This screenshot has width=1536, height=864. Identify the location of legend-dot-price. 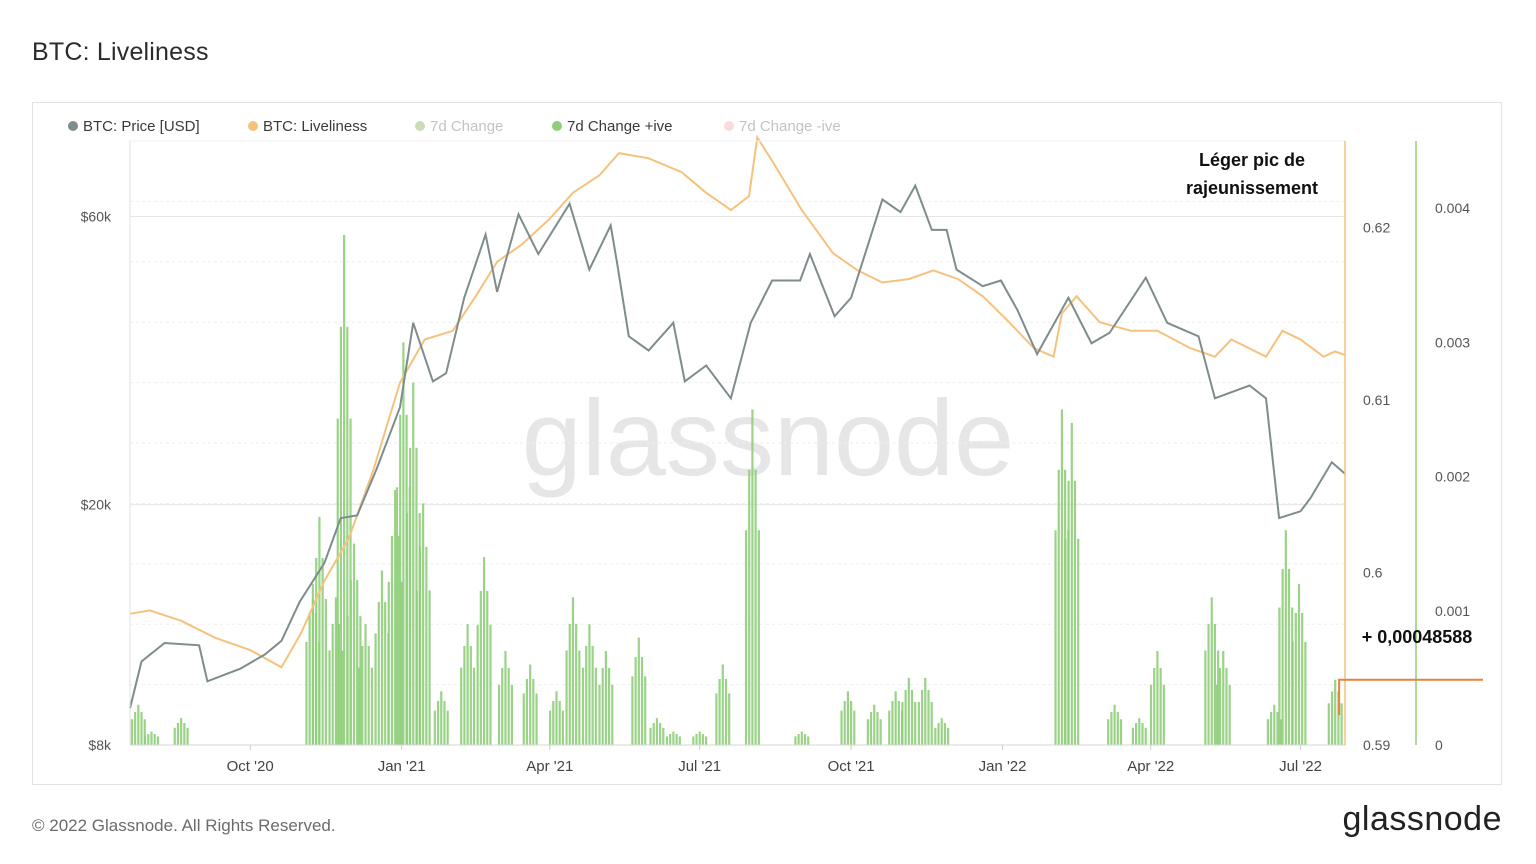
(73, 126).